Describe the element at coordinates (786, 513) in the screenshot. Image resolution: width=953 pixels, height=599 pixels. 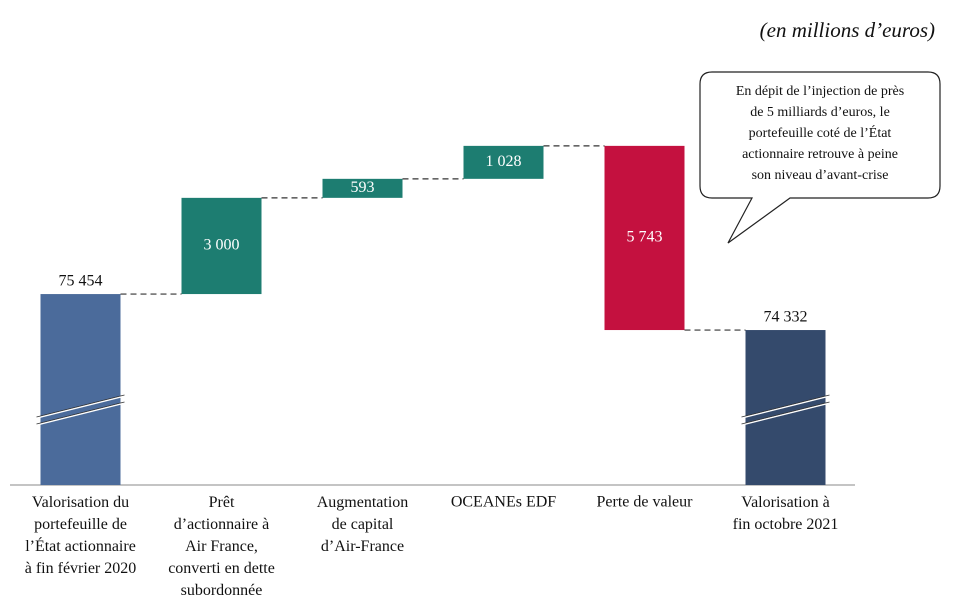
I see `x-tick-label: Valorisation à fin octobre 2021` at that location.